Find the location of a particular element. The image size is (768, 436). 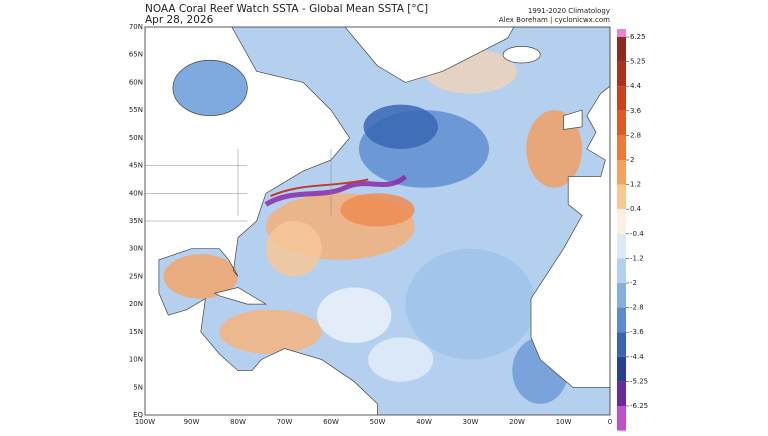

climatology: 1991-2020 Climatology is located at coordinates (569, 11).